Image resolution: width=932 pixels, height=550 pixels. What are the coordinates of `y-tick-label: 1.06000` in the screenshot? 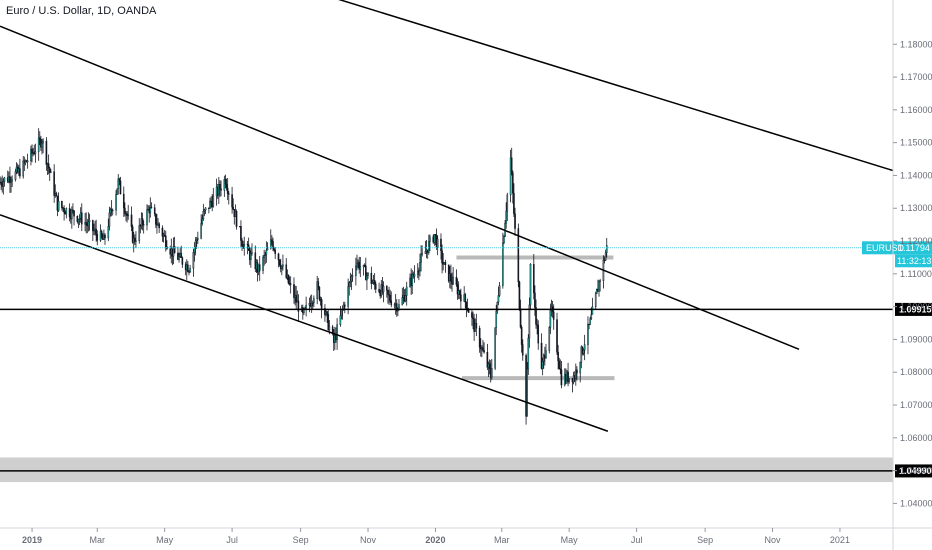 It's located at (916, 438).